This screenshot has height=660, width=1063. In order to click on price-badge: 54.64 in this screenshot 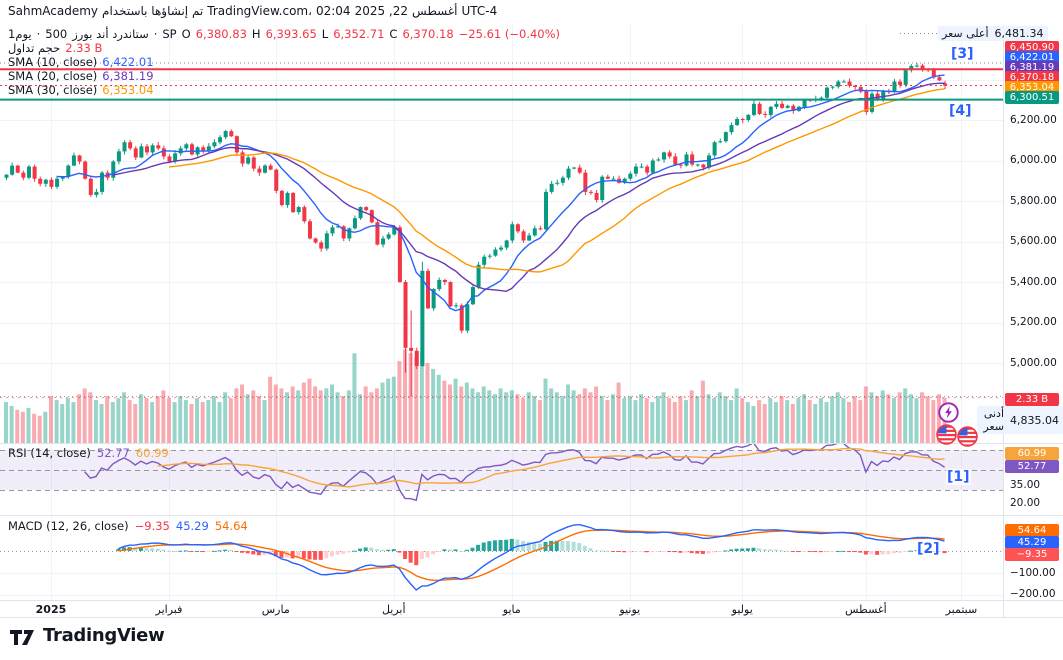, I will do `click(1032, 530)`.